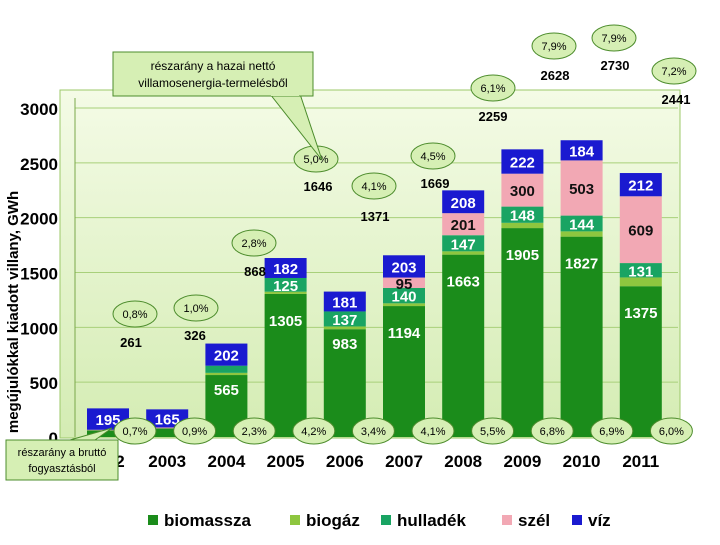 The image size is (720, 545). I want to click on consumption-share-value: 0,9%, so click(194, 432).